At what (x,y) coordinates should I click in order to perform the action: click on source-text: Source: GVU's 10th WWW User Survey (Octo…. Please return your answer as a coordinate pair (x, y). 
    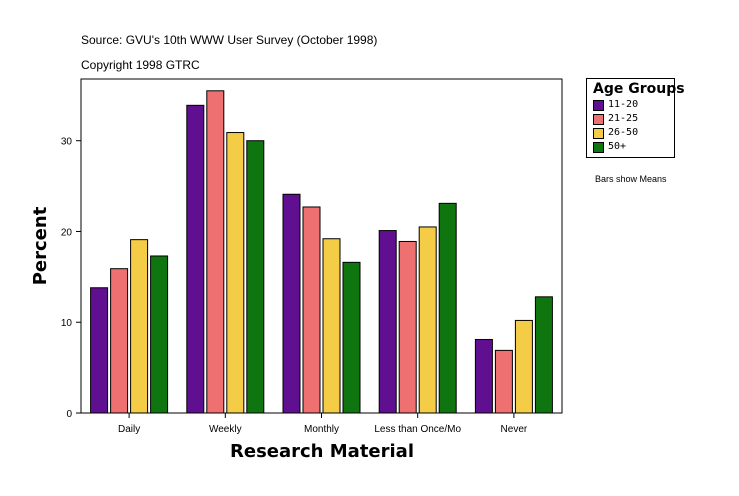
    Looking at the image, I should click on (229, 40).